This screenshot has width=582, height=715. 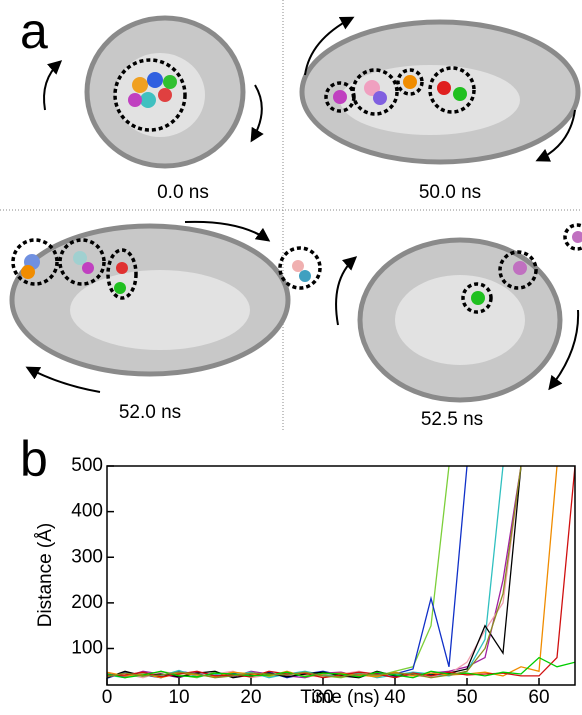 What do you see at coordinates (34, 459) in the screenshot?
I see `panel-label: b` at bounding box center [34, 459].